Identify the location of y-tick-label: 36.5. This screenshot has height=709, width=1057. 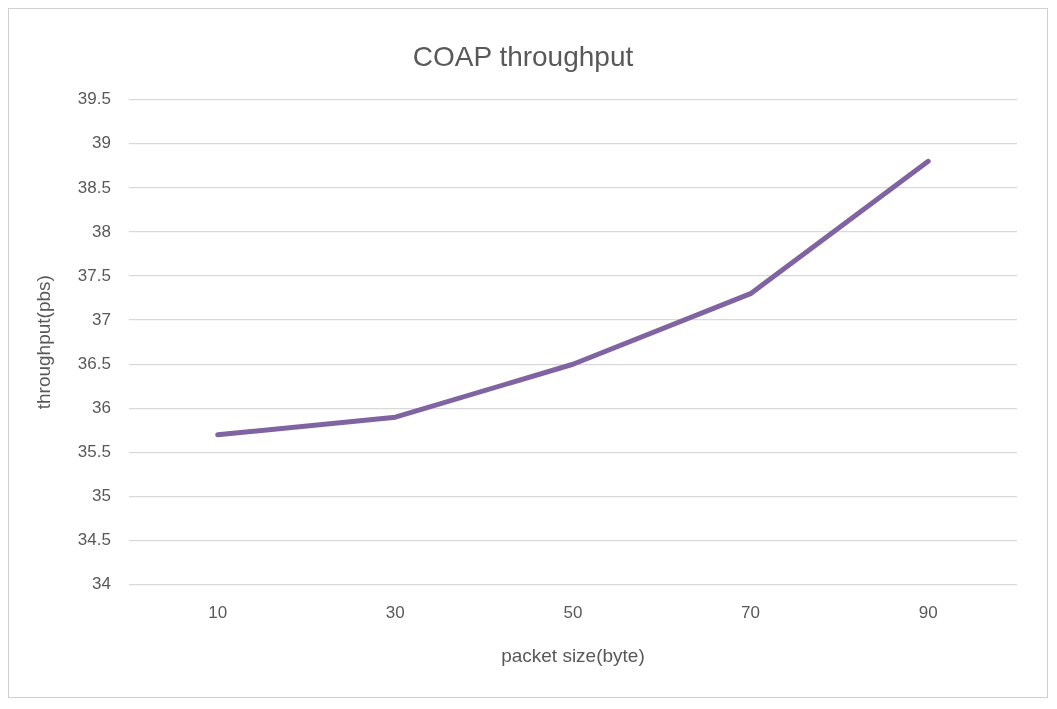
(94, 363).